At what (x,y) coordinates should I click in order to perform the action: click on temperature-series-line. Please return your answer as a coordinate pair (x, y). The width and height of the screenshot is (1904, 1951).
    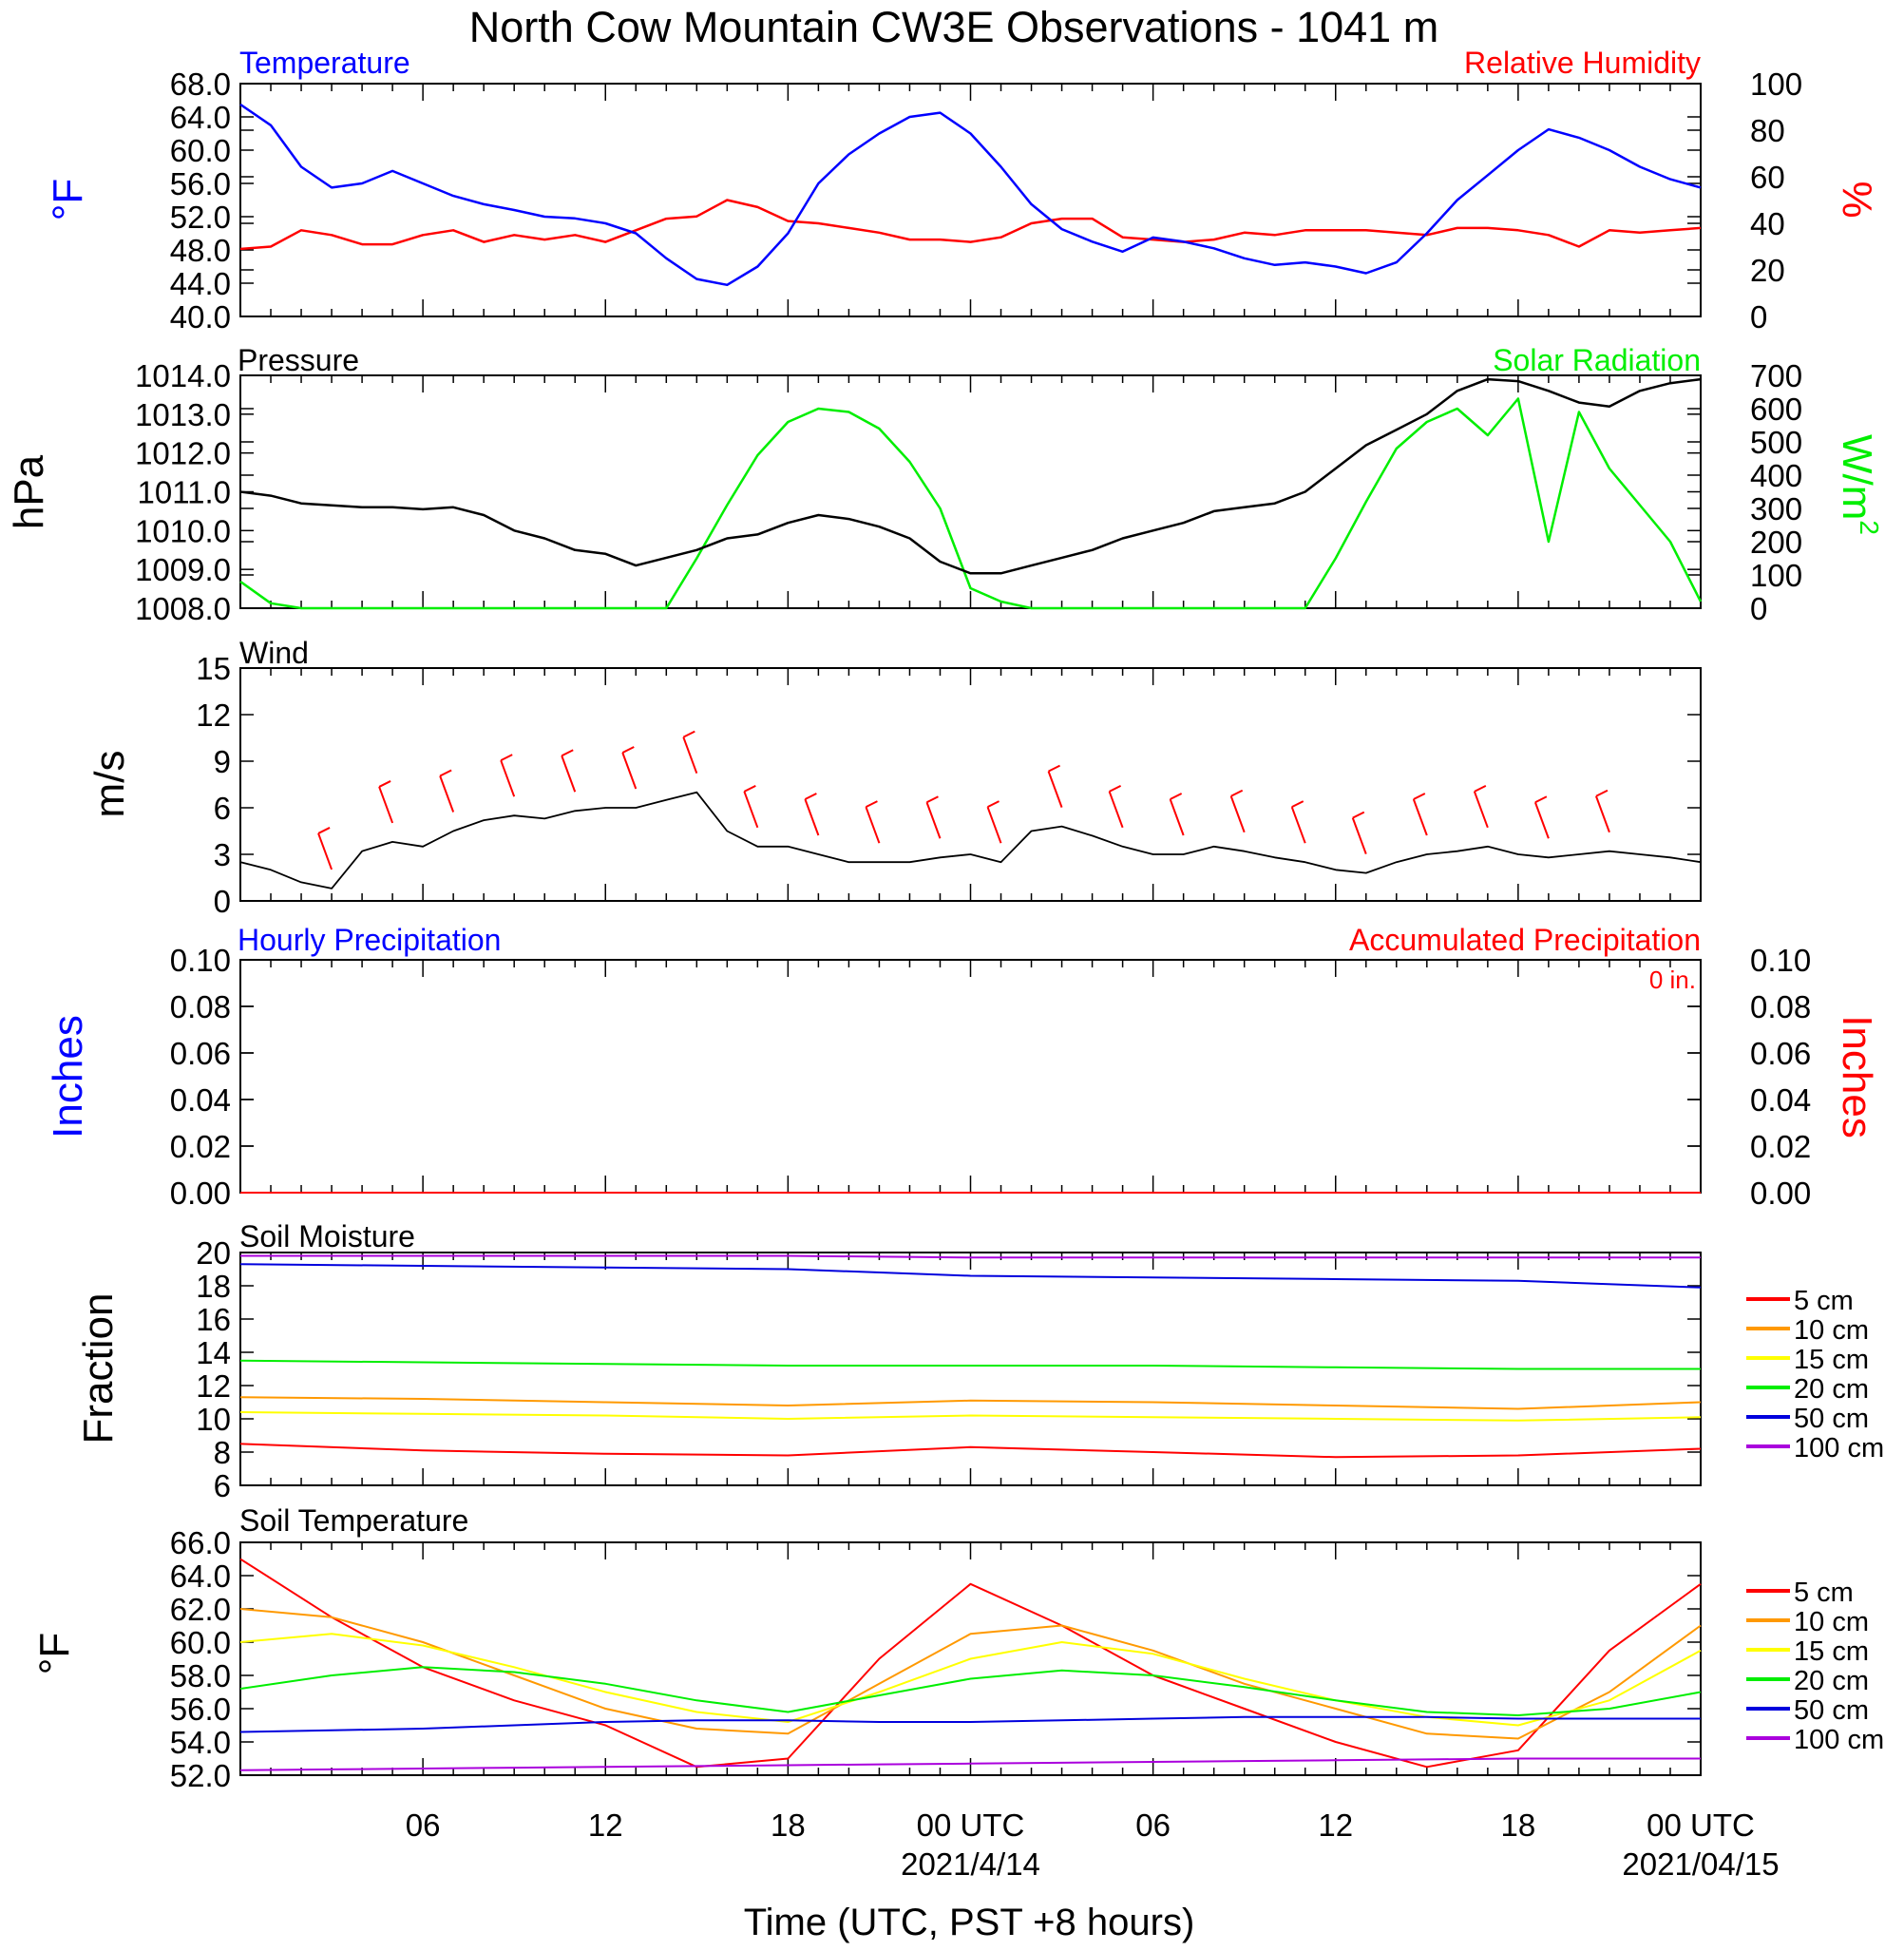
    Looking at the image, I should click on (971, 195).